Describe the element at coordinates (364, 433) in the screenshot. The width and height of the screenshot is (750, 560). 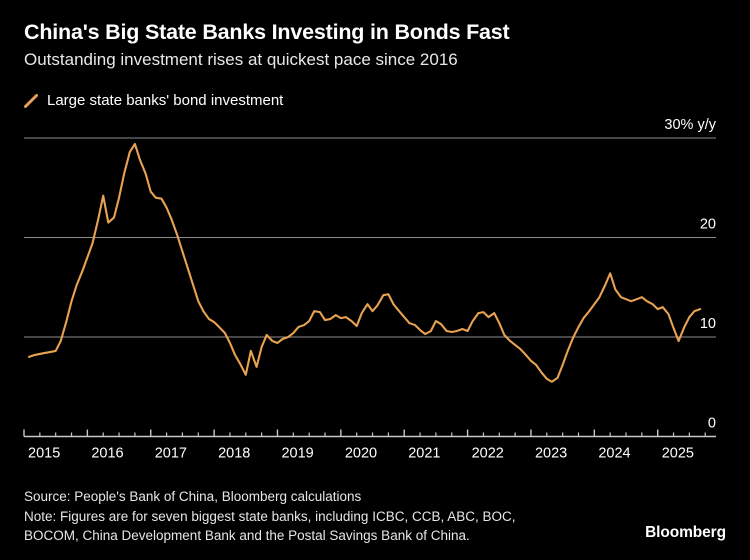
I see `x-axis-ticks` at that location.